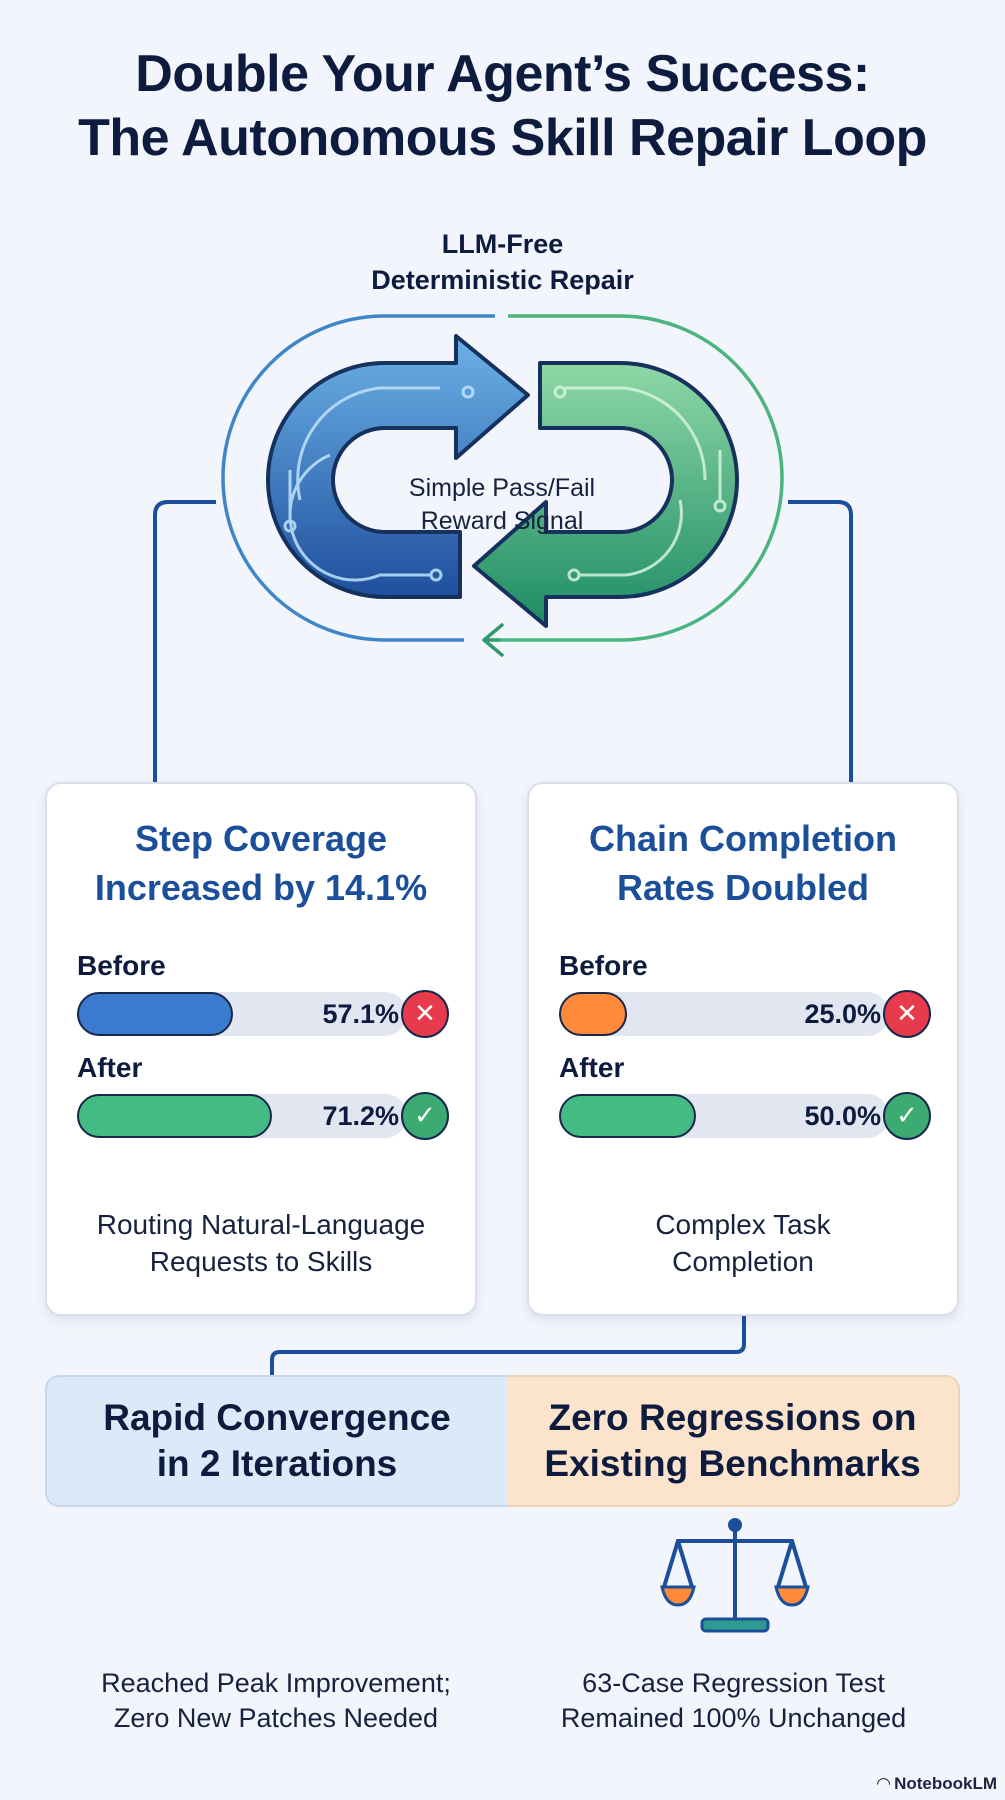  What do you see at coordinates (724, 1116) in the screenshot?
I see `after-bar-track: 50.0%` at bounding box center [724, 1116].